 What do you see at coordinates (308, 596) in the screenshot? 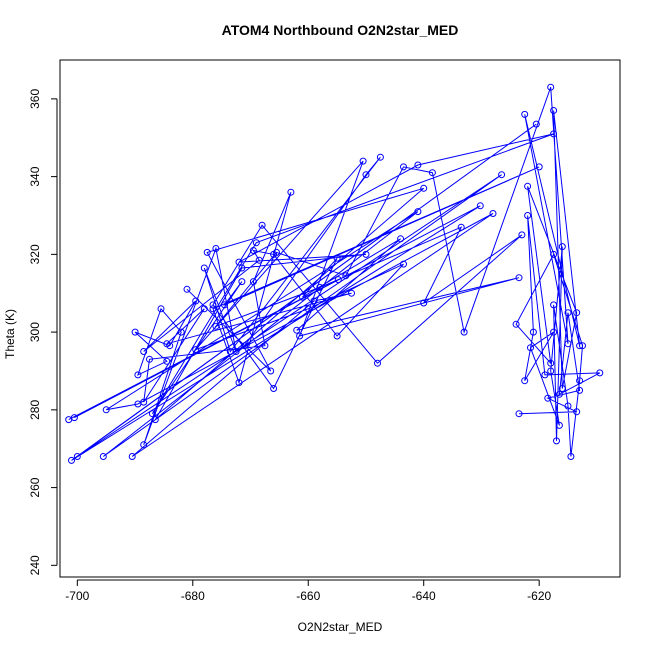
I see `x-tick-label: -660` at bounding box center [308, 596].